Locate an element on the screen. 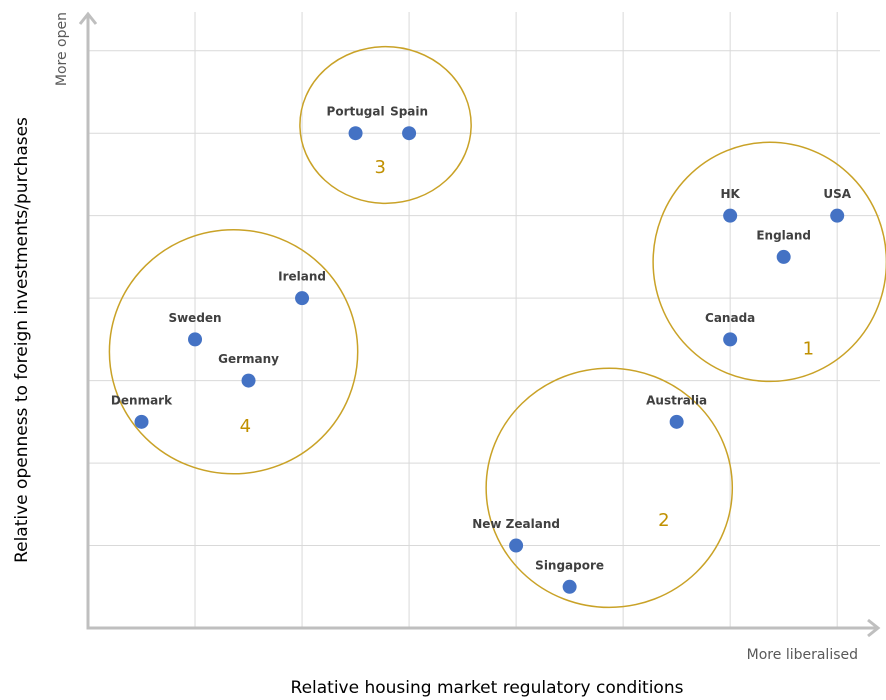  point-label: England is located at coordinates (783, 235).